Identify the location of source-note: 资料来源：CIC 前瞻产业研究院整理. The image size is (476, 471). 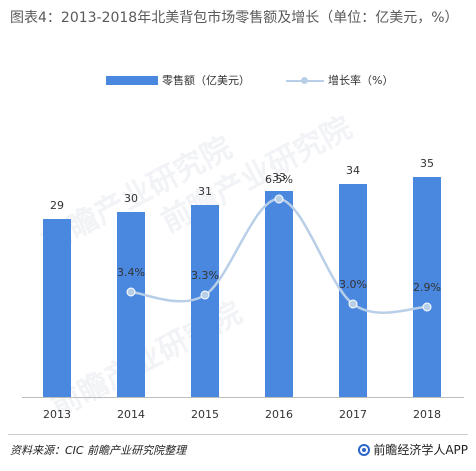
(98, 450).